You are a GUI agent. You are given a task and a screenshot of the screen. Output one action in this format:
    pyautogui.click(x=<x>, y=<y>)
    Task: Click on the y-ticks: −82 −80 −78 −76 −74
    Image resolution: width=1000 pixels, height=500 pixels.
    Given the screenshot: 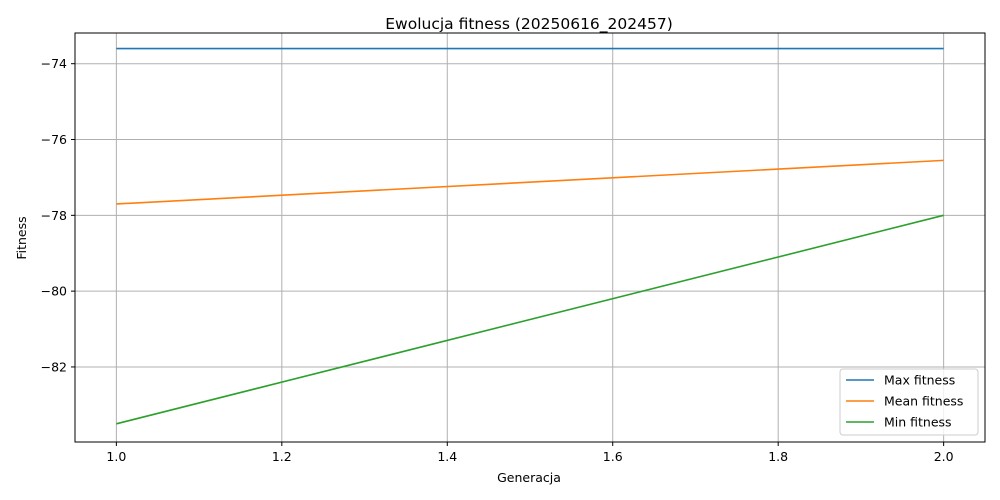 What is the action you would take?
    pyautogui.click(x=58, y=215)
    